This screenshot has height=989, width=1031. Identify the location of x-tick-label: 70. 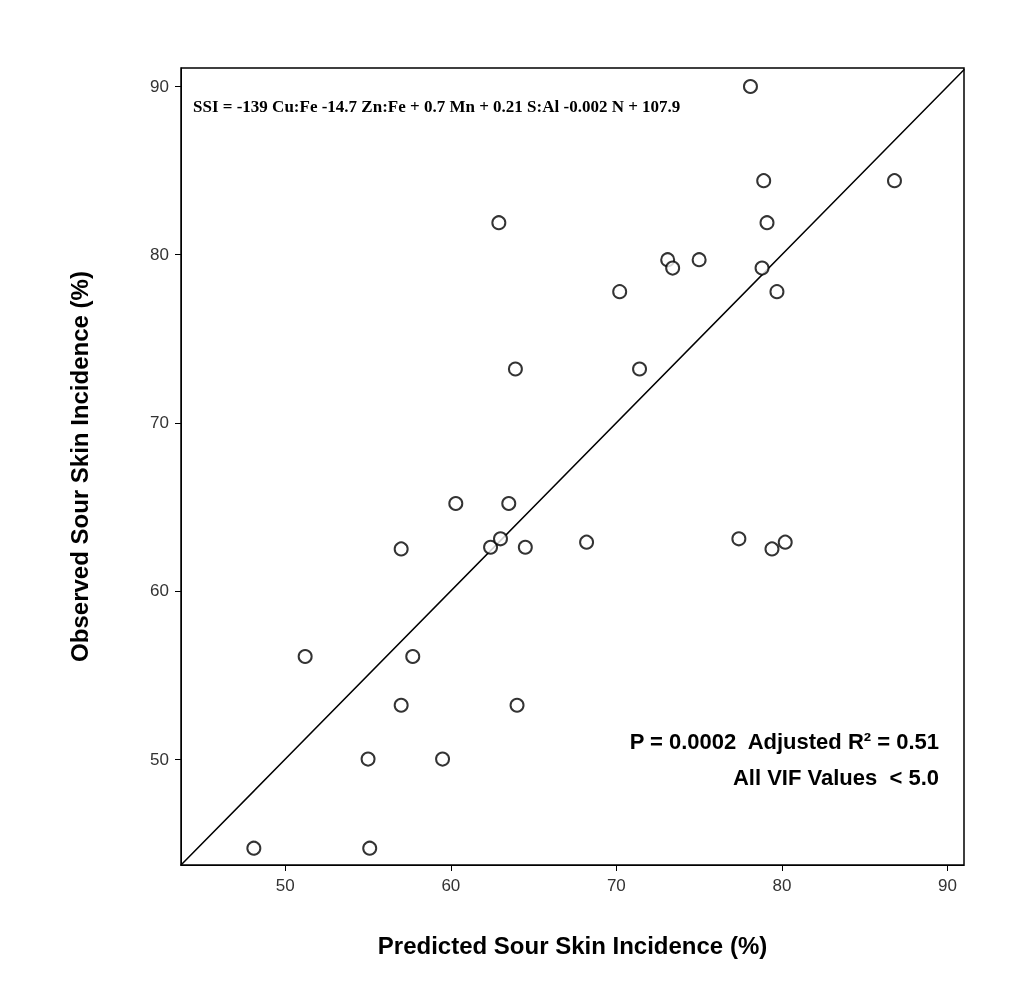
(616, 885).